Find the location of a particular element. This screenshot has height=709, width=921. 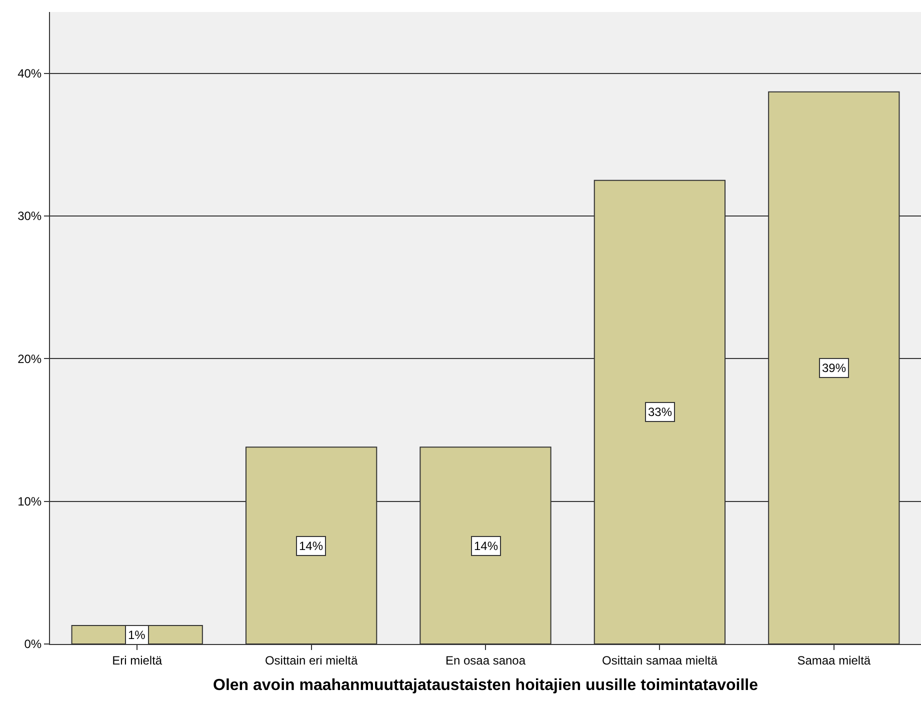

y-tick-label: 10% is located at coordinates (30, 501).